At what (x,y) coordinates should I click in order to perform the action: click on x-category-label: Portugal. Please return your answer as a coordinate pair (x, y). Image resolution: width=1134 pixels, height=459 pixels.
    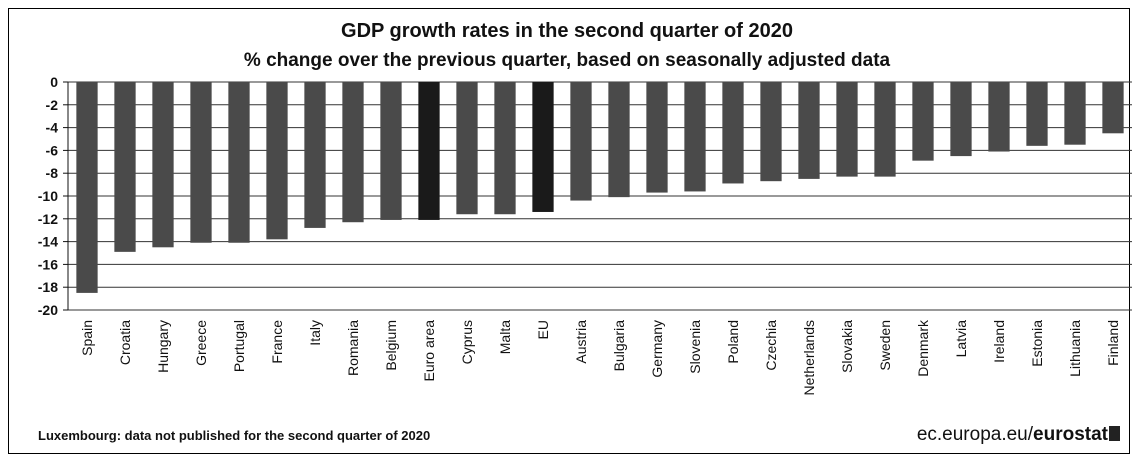
    Looking at the image, I should click on (239, 346).